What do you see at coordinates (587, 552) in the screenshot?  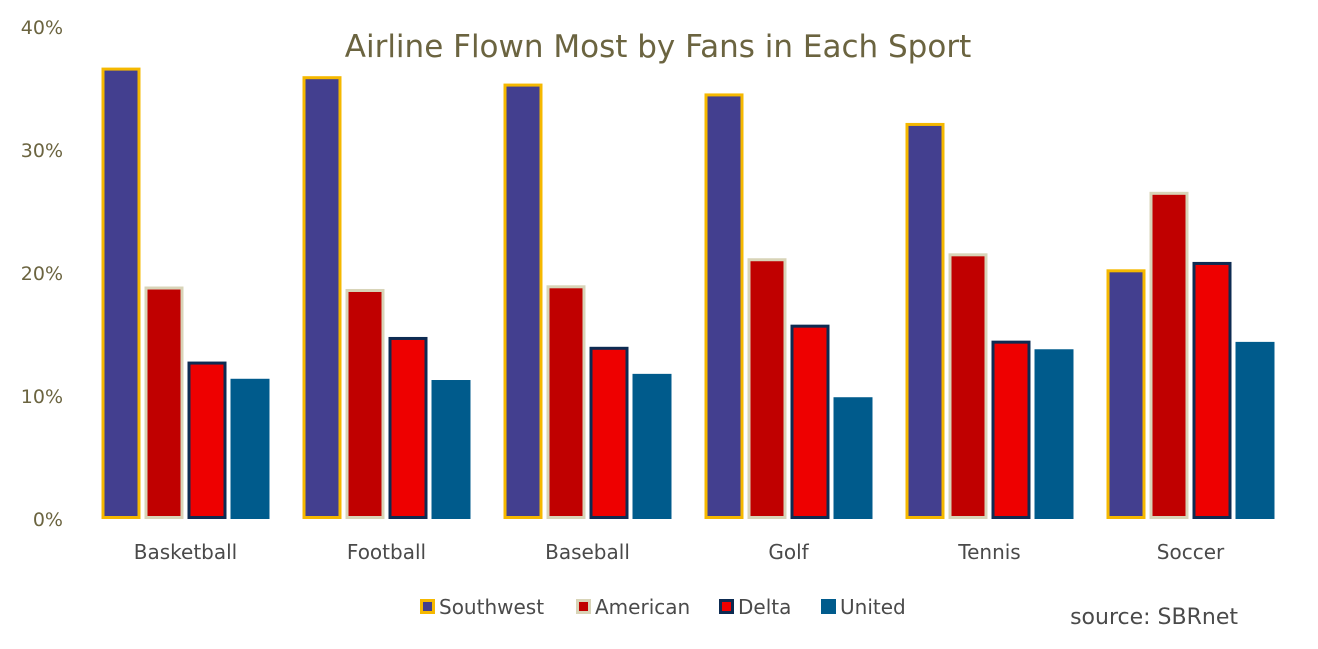 I see `x-tick-label: Baseball` at bounding box center [587, 552].